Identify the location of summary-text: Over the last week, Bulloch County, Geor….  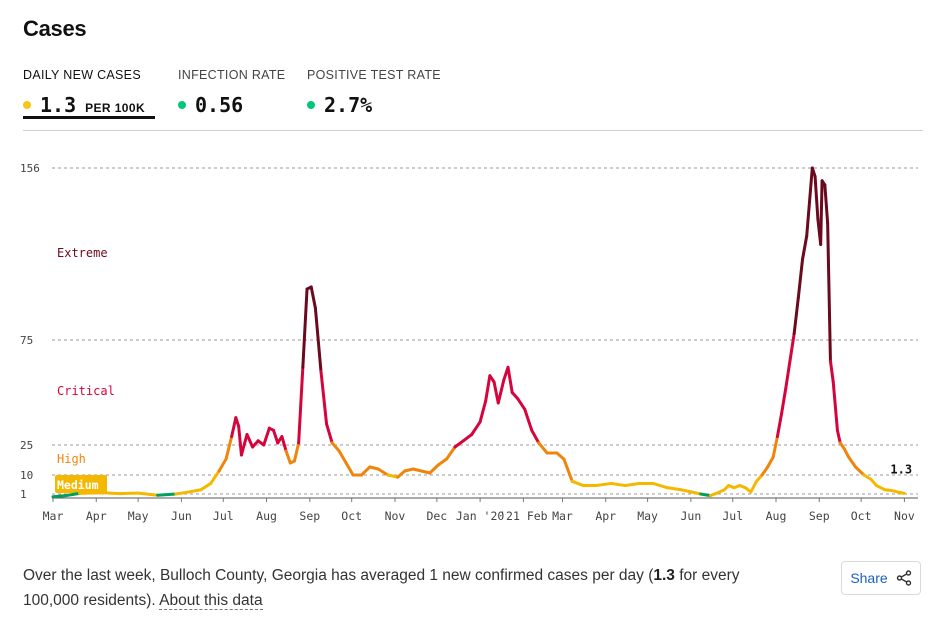
(403, 588).